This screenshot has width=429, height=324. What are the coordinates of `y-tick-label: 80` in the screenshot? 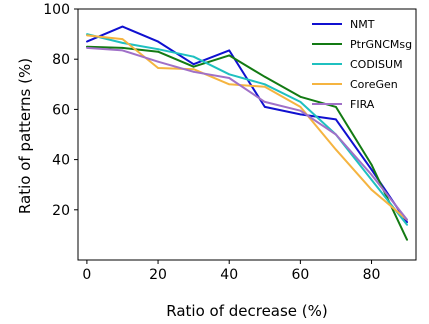 It's located at (61, 60).